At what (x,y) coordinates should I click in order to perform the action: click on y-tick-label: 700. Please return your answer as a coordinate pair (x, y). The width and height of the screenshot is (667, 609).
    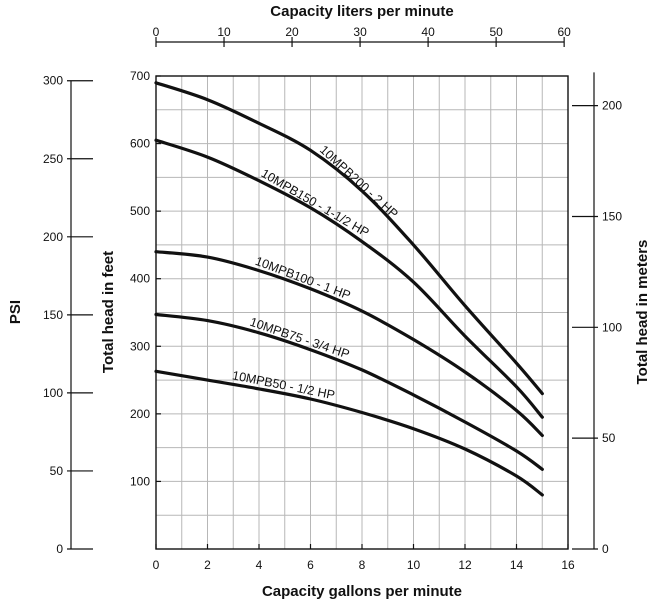
    Looking at the image, I should click on (140, 76).